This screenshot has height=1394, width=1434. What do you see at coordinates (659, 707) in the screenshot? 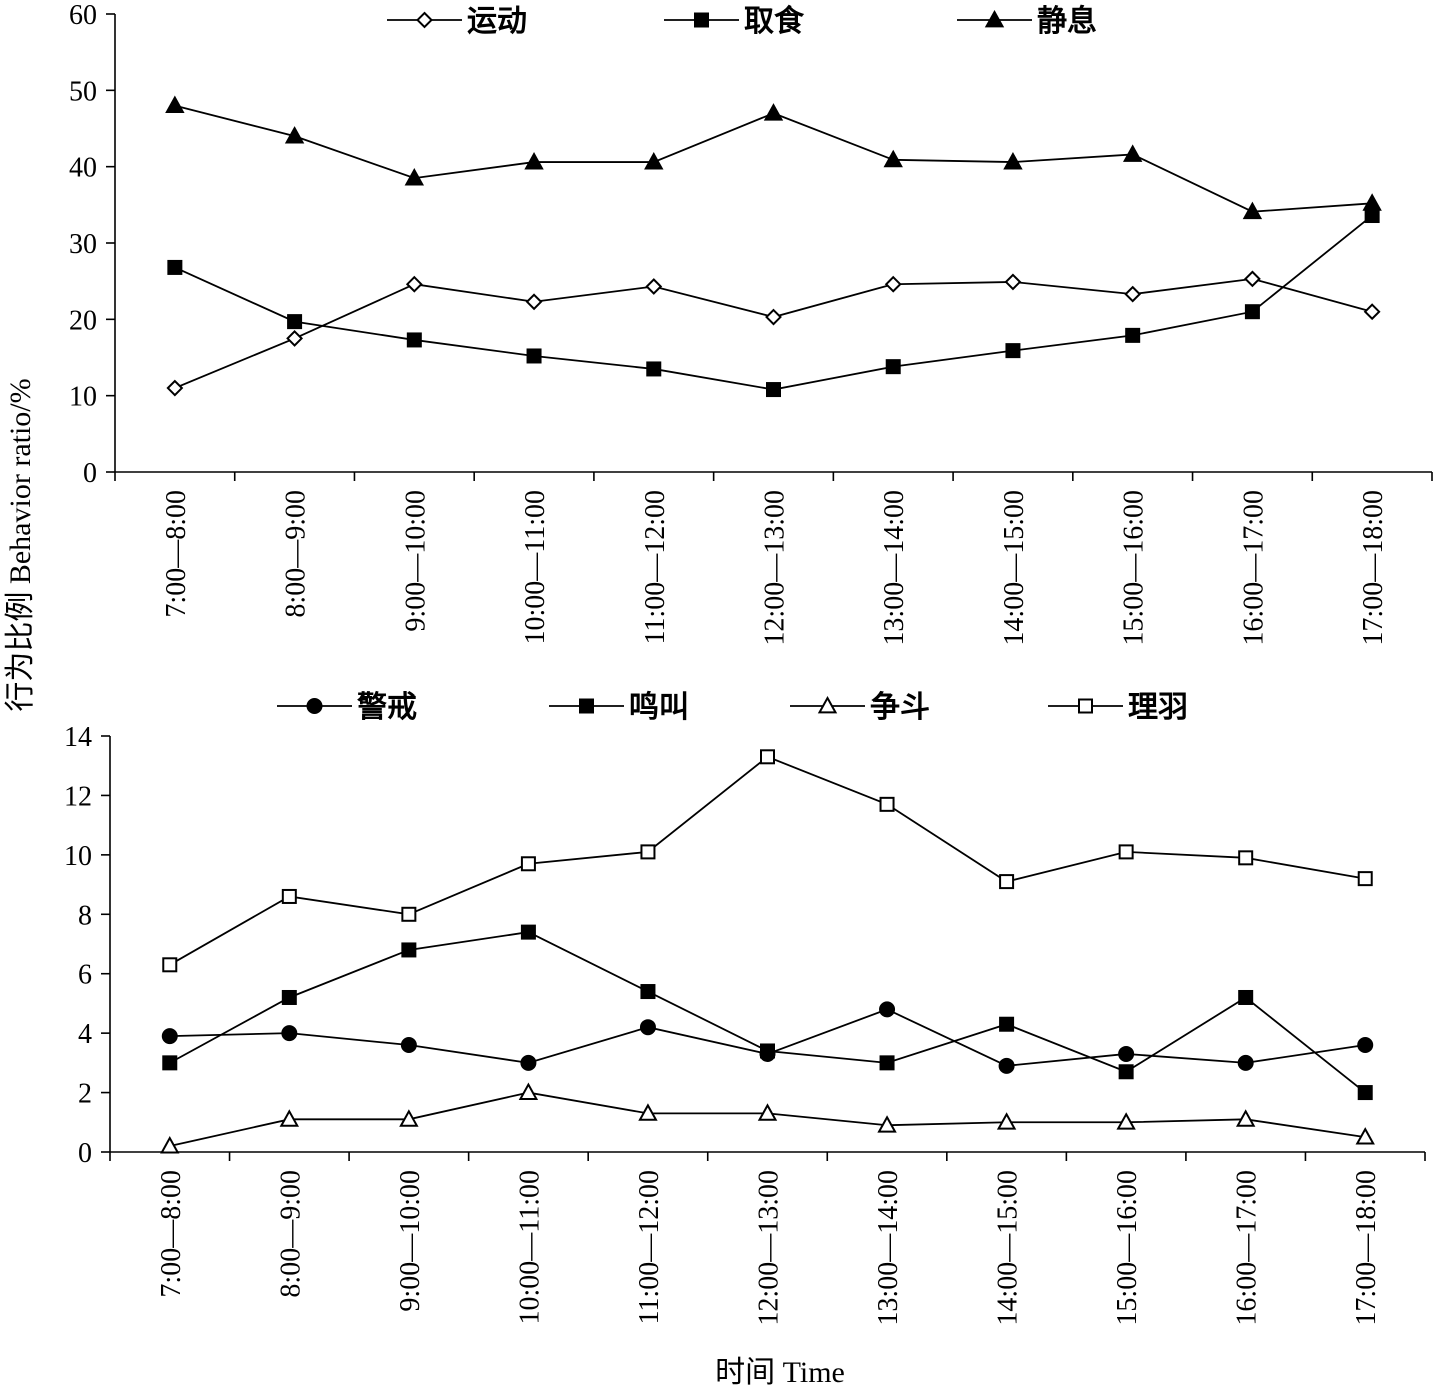
I see `legend-label-calling: 鸣叫` at bounding box center [659, 707].